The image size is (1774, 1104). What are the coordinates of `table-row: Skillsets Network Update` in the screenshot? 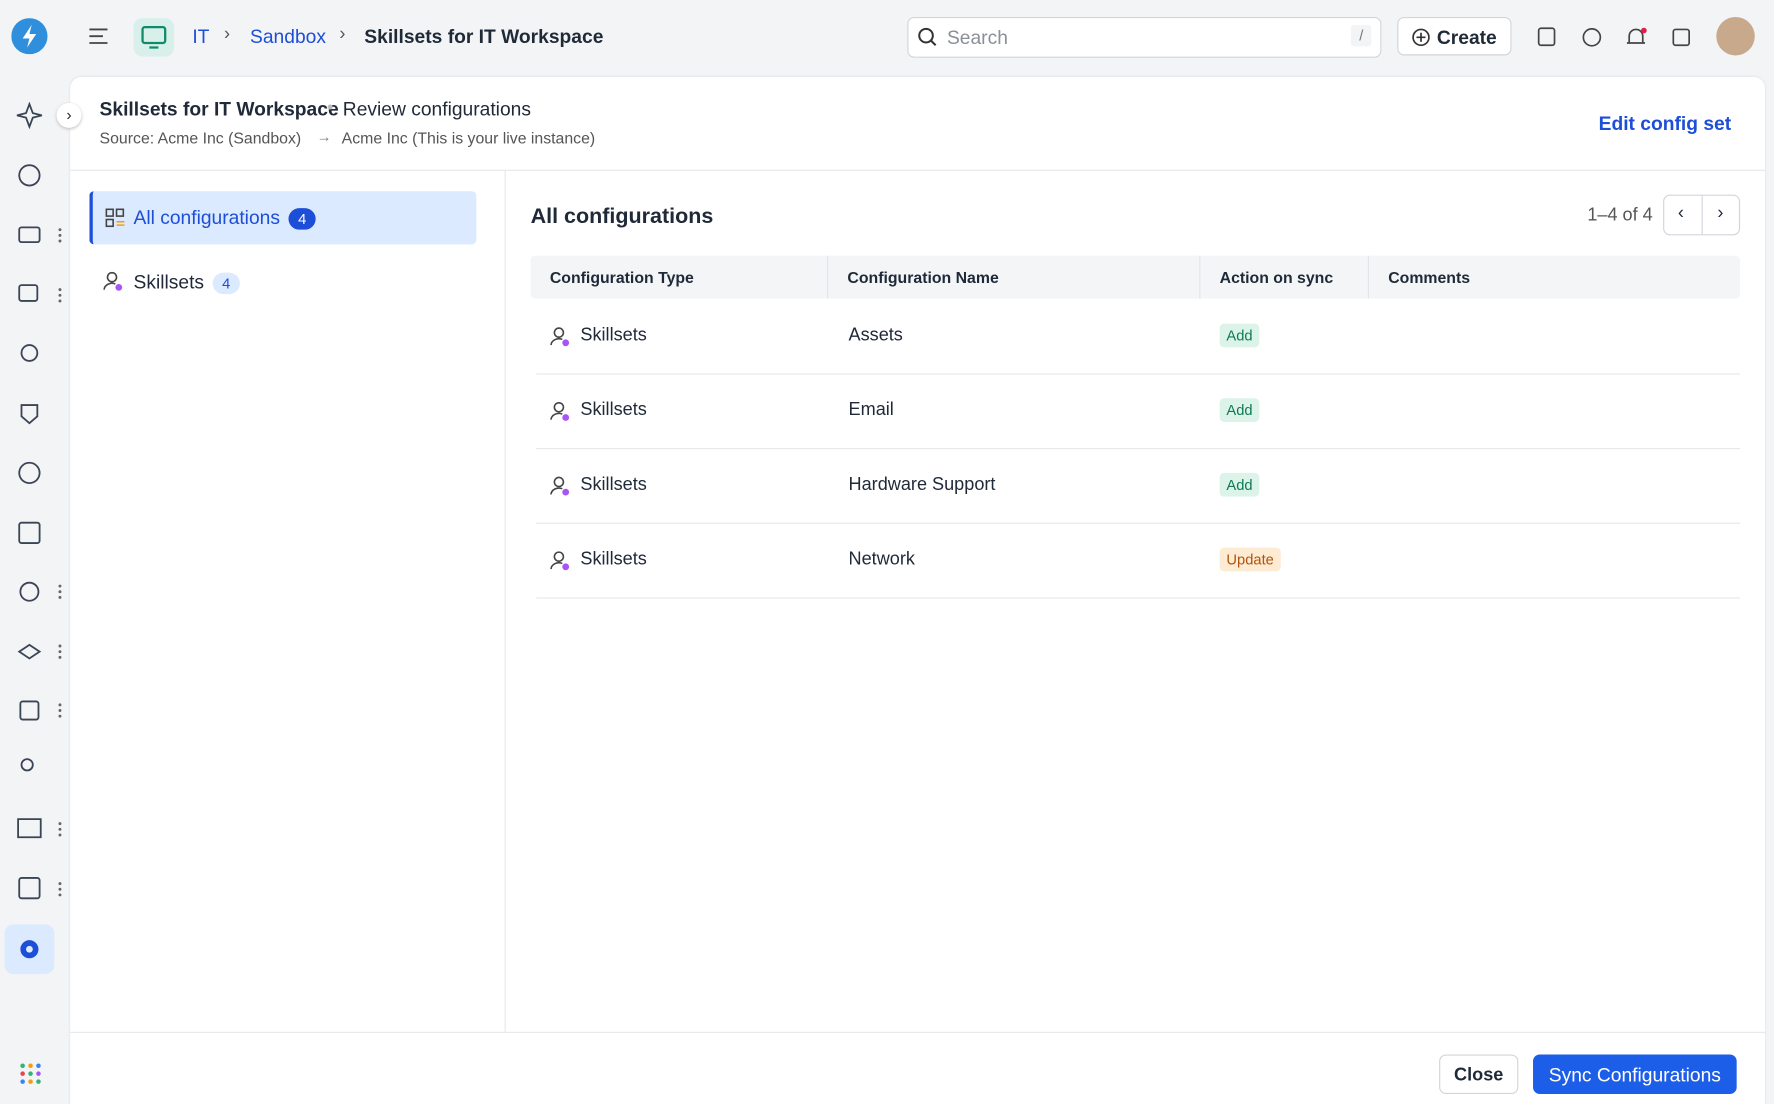 It's located at (1138, 561).